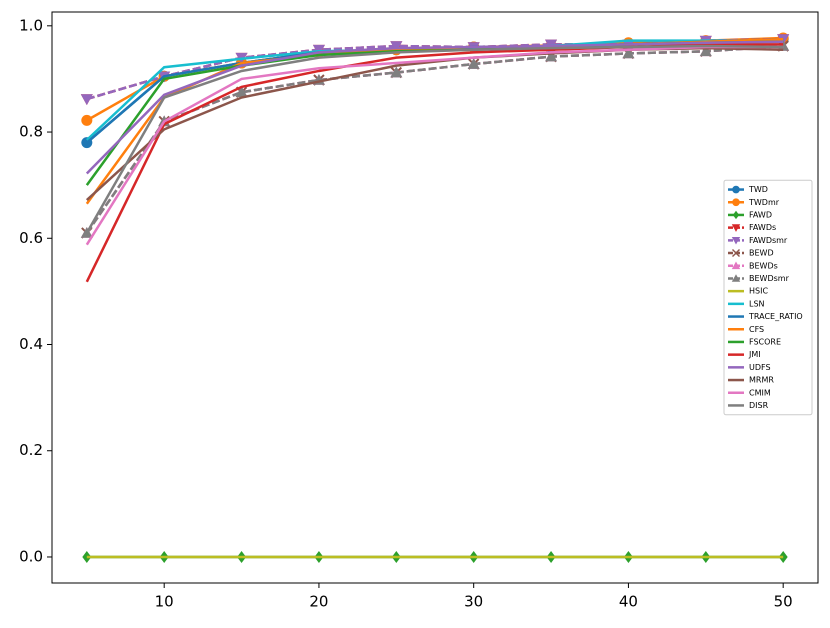 Image resolution: width=830 pixels, height=628 pixels. What do you see at coordinates (768, 240) in the screenshot?
I see `legend-label: FAWDsmr` at bounding box center [768, 240].